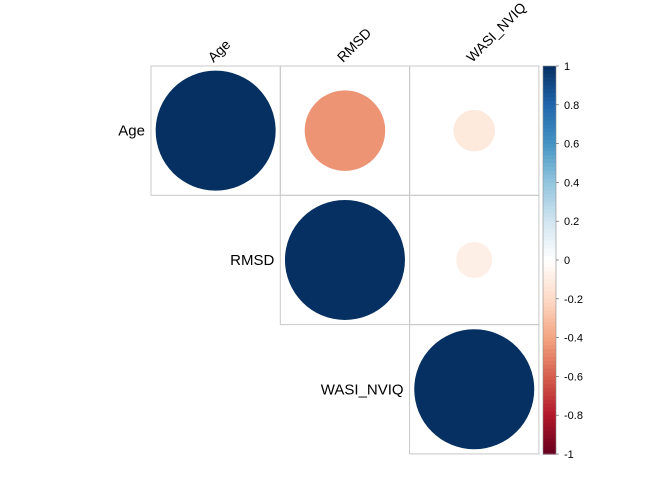  What do you see at coordinates (567, 67) in the screenshot?
I see `colorbar-tick-label: 1` at bounding box center [567, 67].